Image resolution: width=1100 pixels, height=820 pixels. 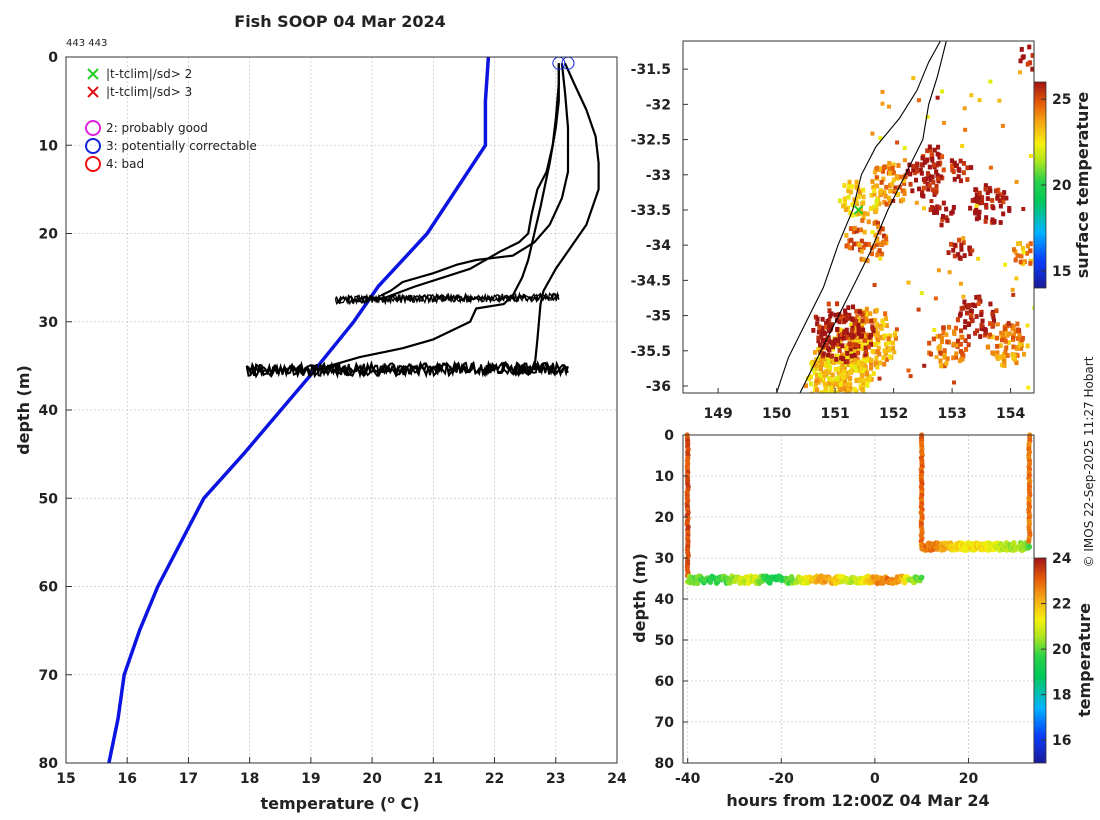 I want to click on map-lines, so click(x=861, y=217).